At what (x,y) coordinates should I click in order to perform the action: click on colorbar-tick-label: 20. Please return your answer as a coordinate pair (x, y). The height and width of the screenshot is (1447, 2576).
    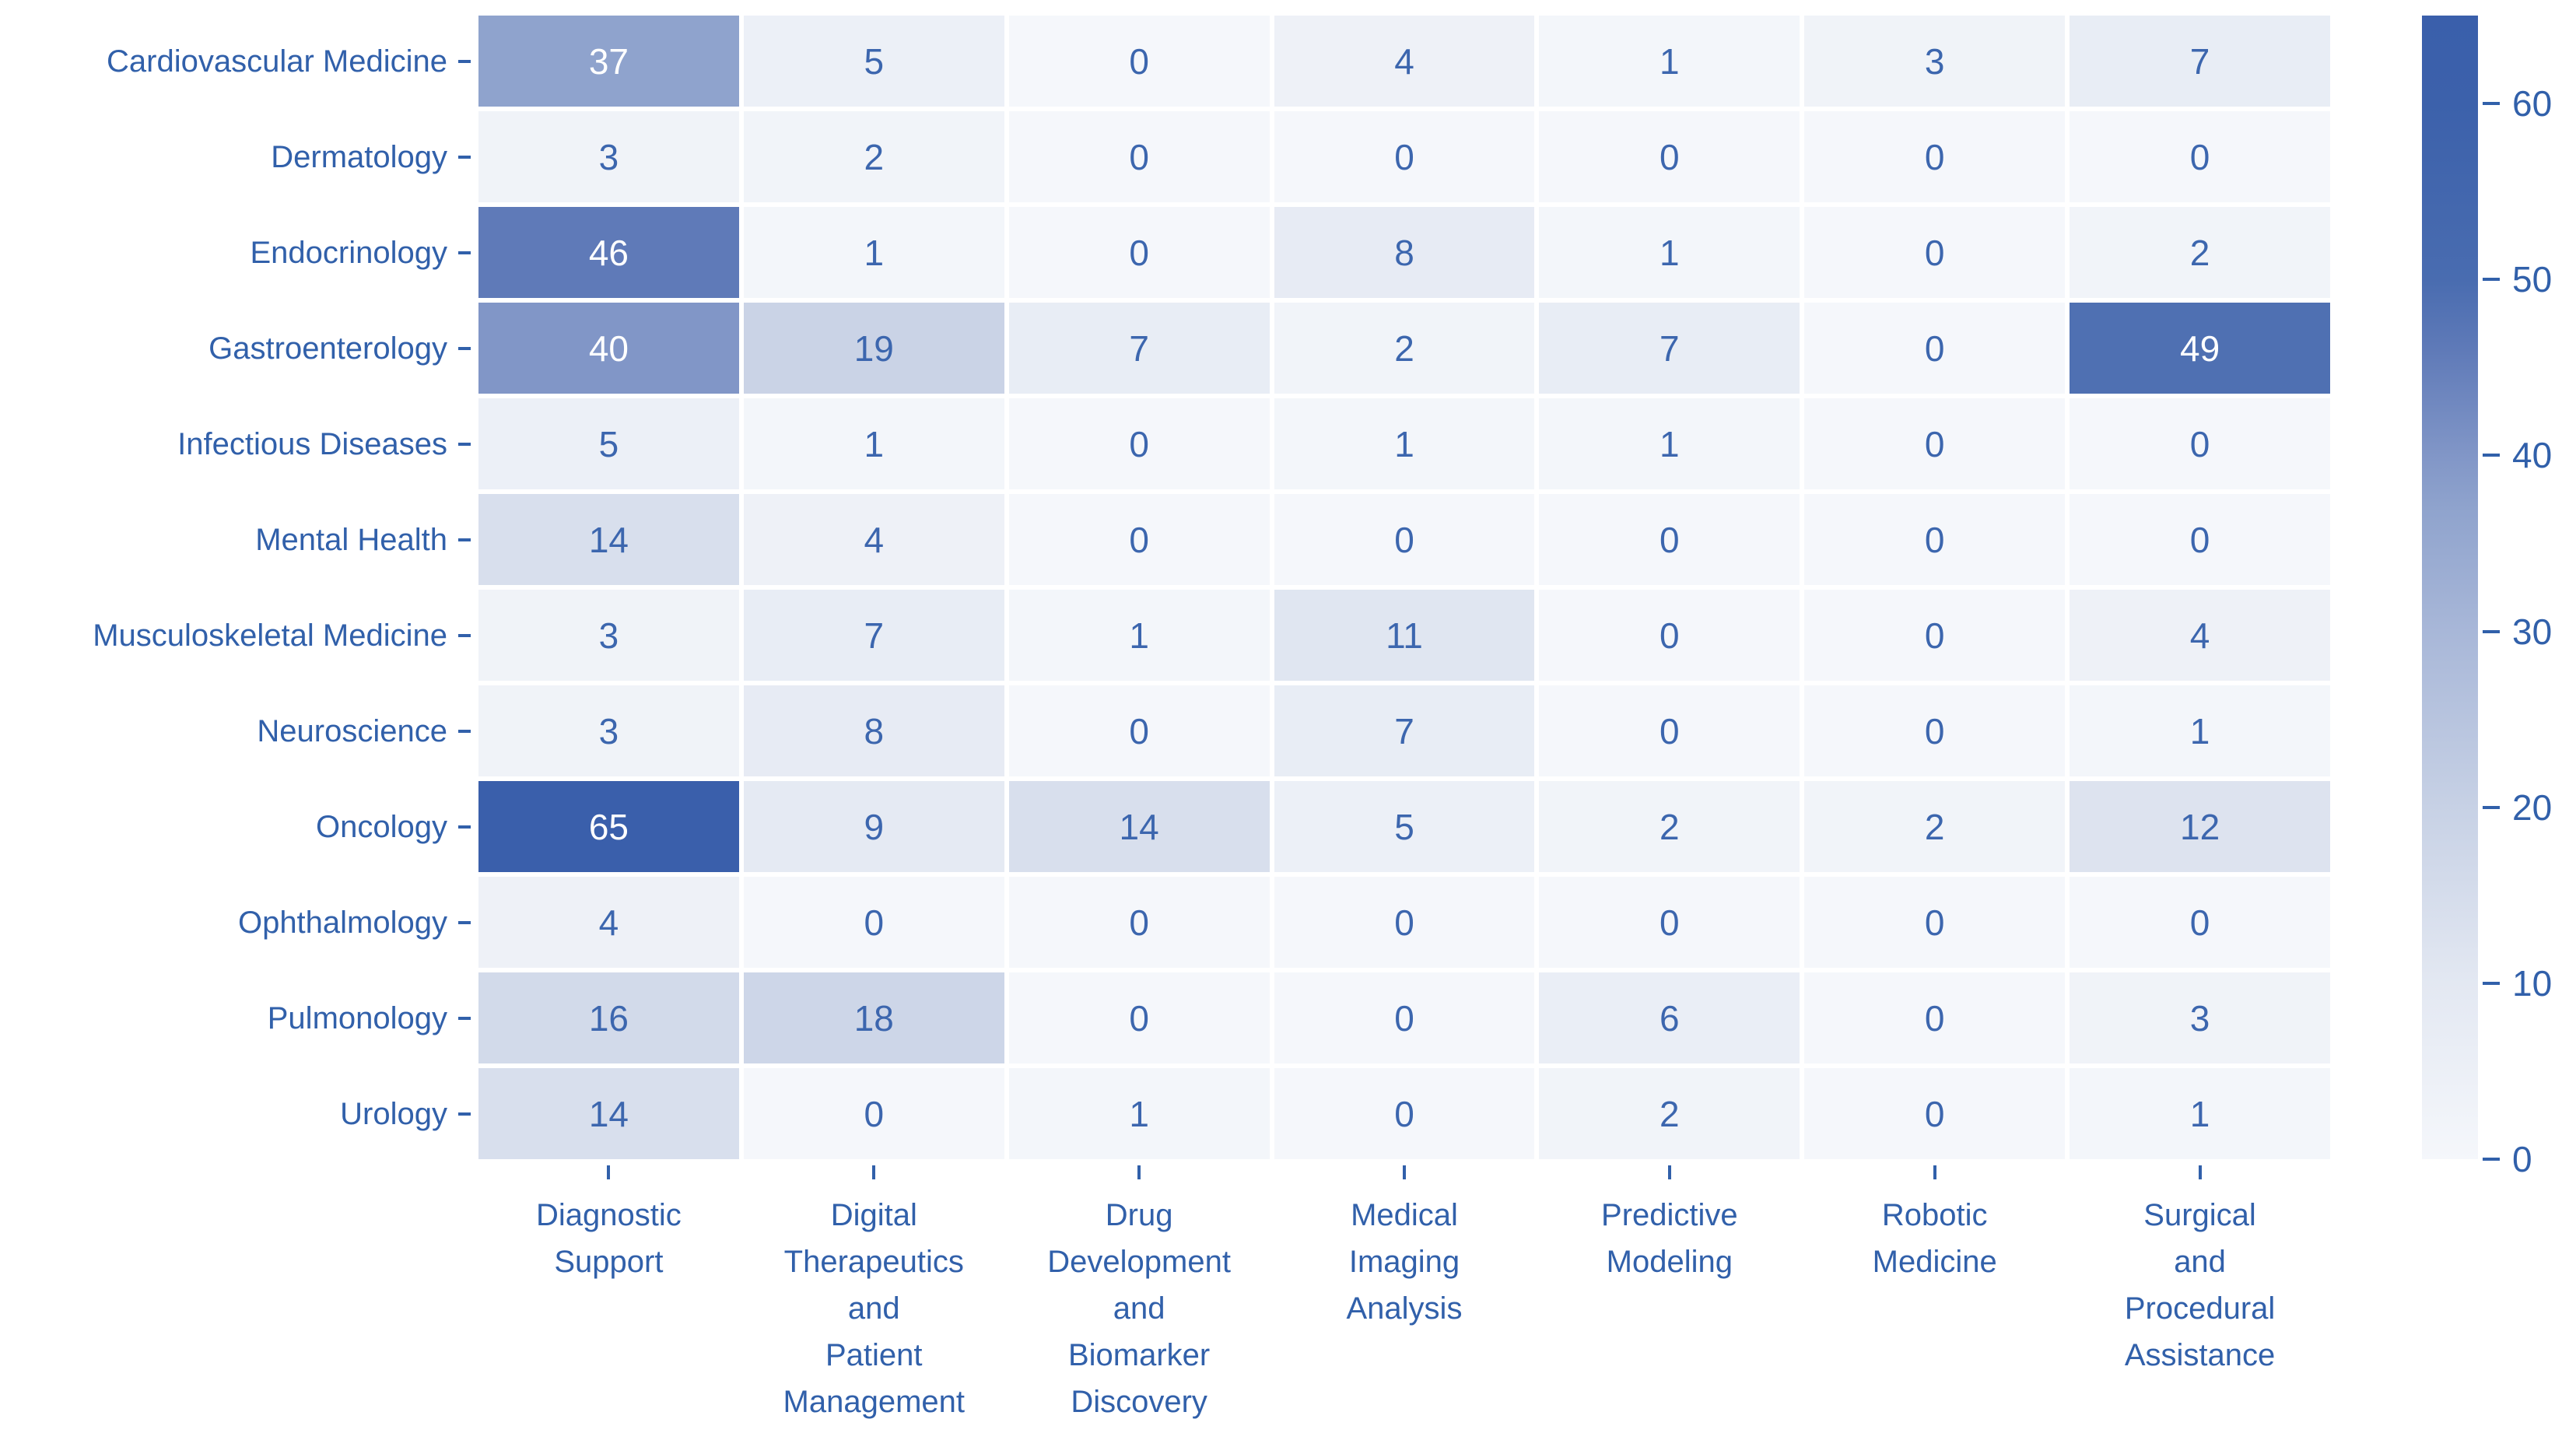
    Looking at the image, I should click on (2533, 807).